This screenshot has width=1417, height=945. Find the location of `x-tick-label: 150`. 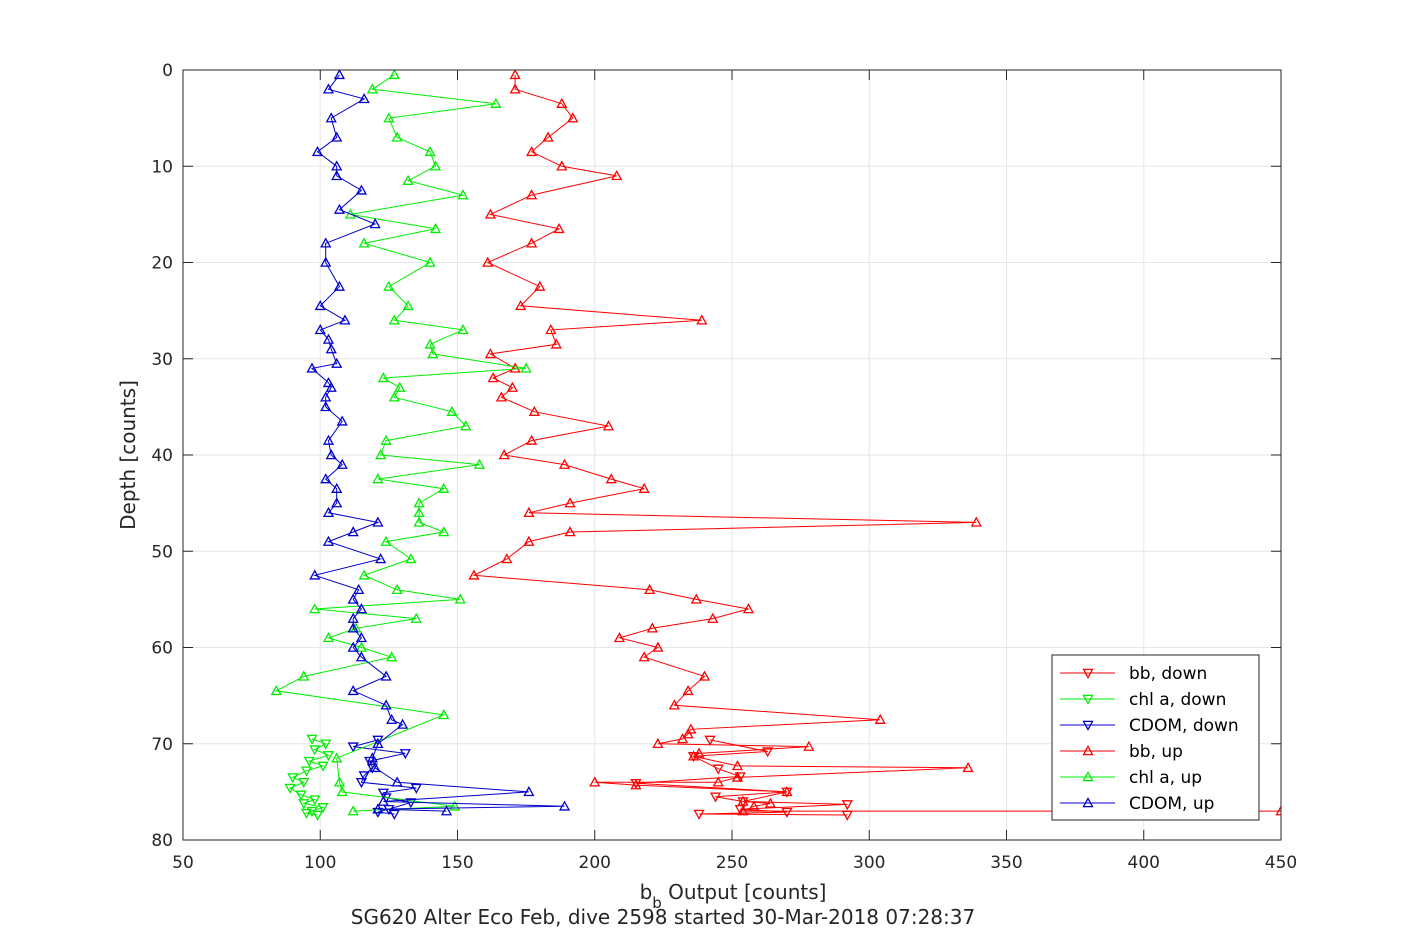

x-tick-label: 150 is located at coordinates (457, 863).